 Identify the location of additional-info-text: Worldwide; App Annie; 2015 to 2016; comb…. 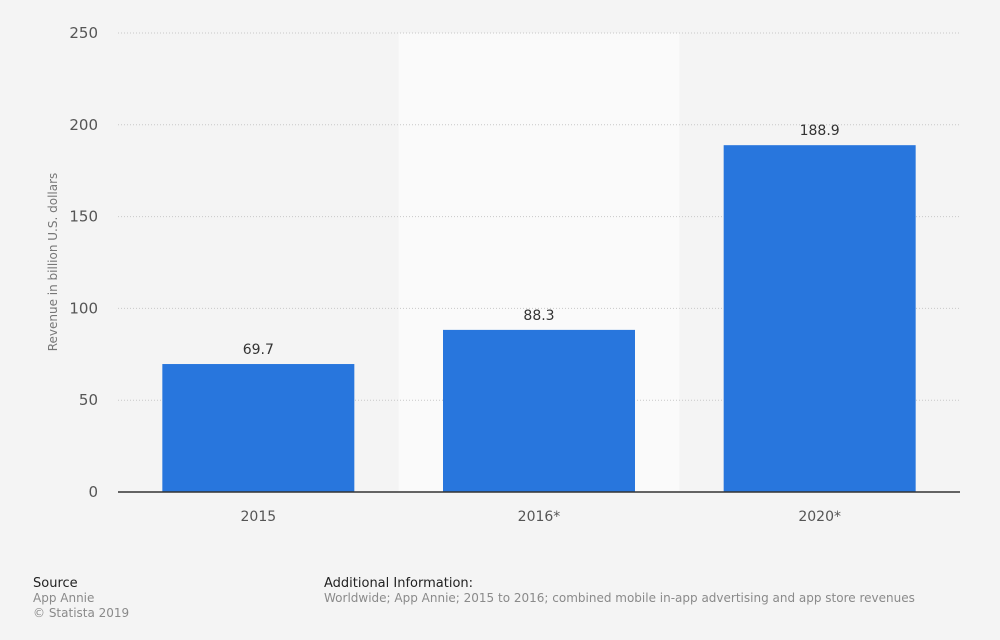
(619, 598).